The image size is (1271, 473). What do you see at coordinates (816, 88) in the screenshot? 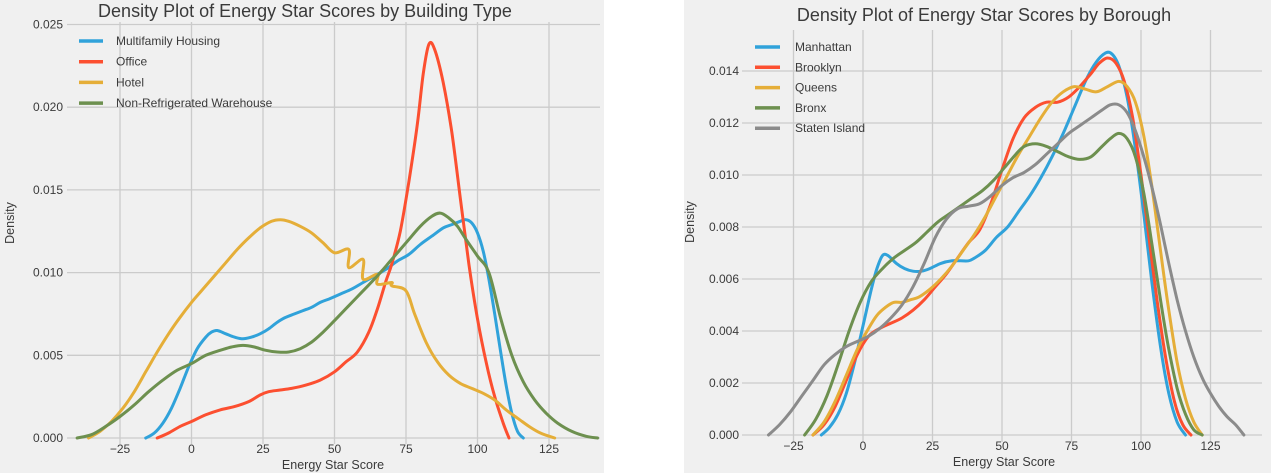
I see `legend-label: Queens` at bounding box center [816, 88].